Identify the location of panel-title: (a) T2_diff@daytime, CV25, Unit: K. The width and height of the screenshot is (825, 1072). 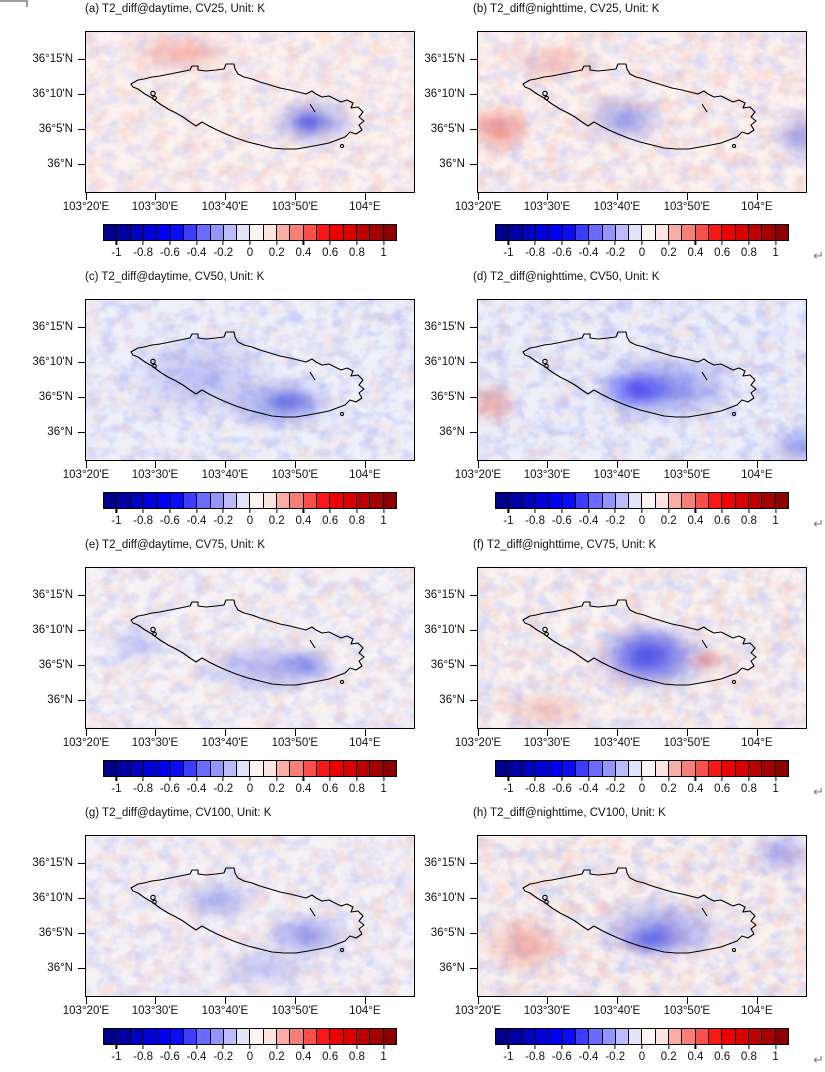
(175, 9).